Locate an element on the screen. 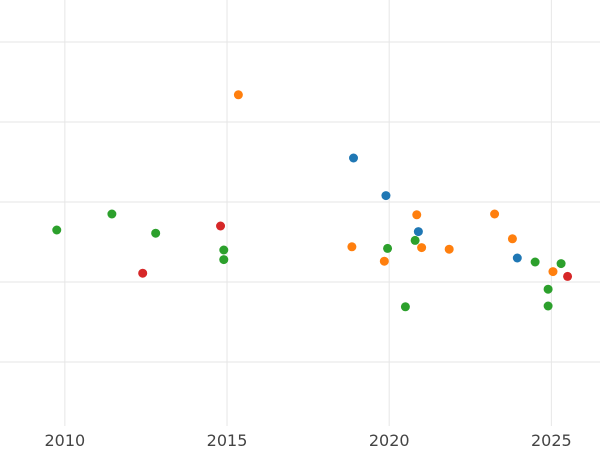 This screenshot has width=600, height=450. x-tick-label: 2015 is located at coordinates (227, 440).